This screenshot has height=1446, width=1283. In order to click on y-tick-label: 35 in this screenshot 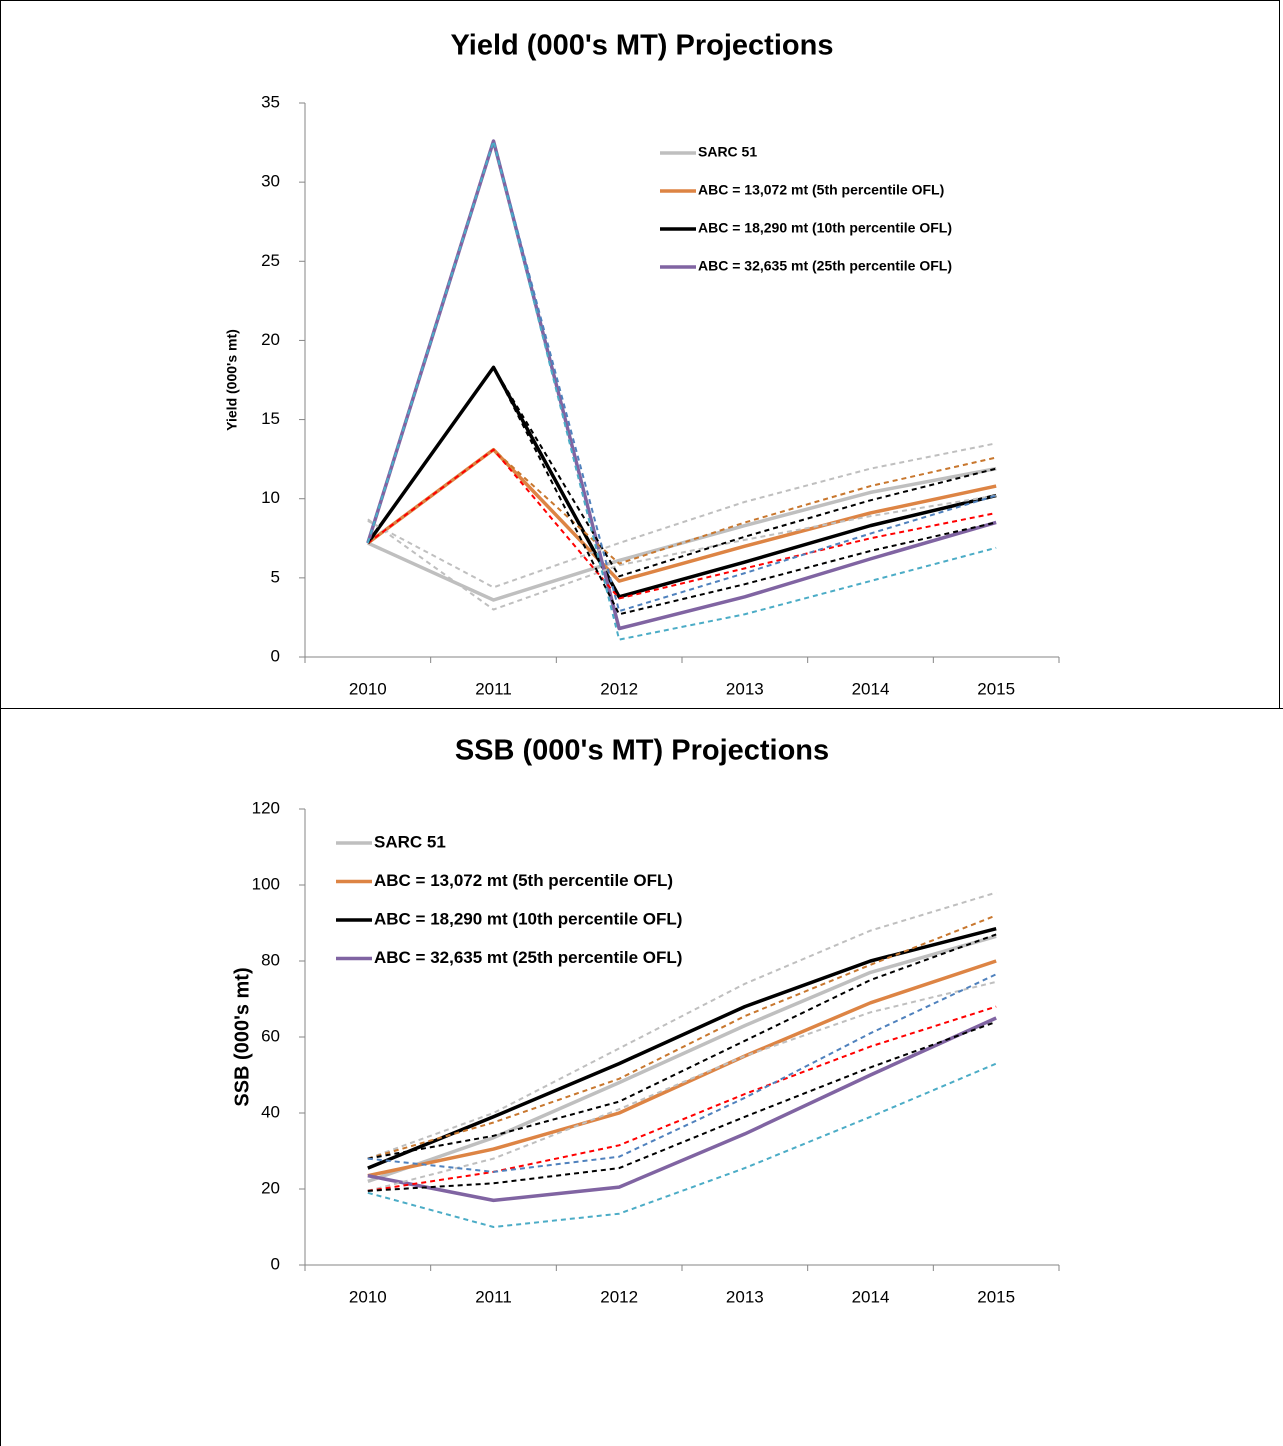, I will do `click(270, 101)`.